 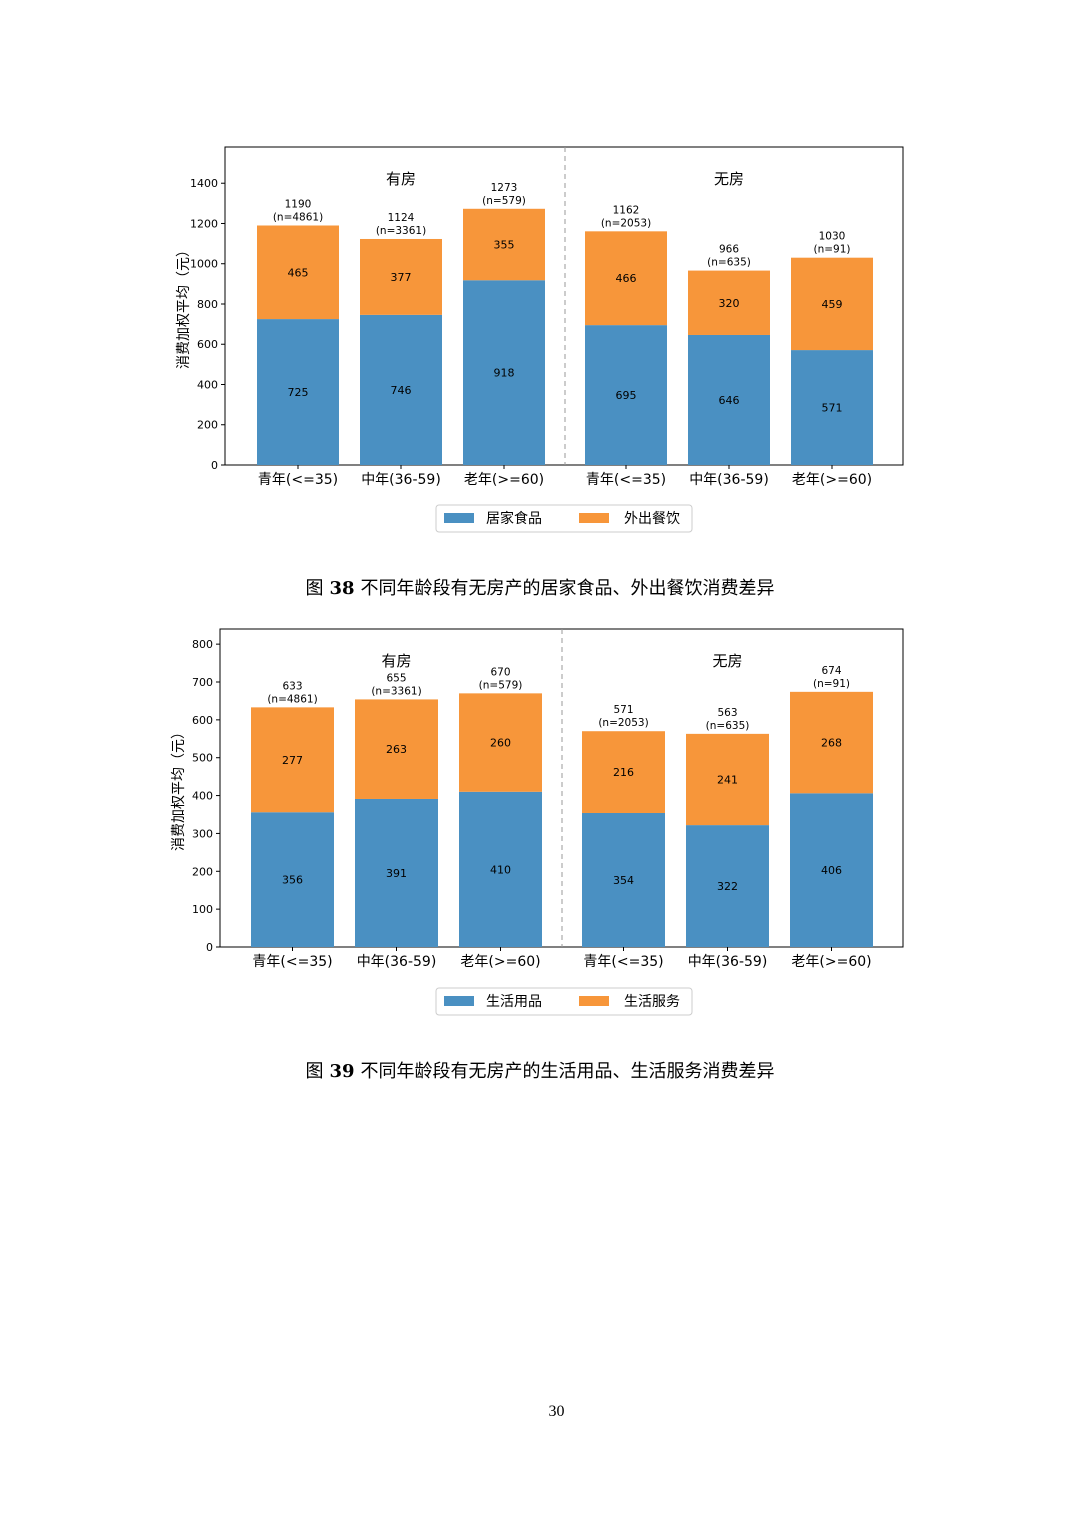 What do you see at coordinates (202, 796) in the screenshot?
I see `y-tick-label: 400` at bounding box center [202, 796].